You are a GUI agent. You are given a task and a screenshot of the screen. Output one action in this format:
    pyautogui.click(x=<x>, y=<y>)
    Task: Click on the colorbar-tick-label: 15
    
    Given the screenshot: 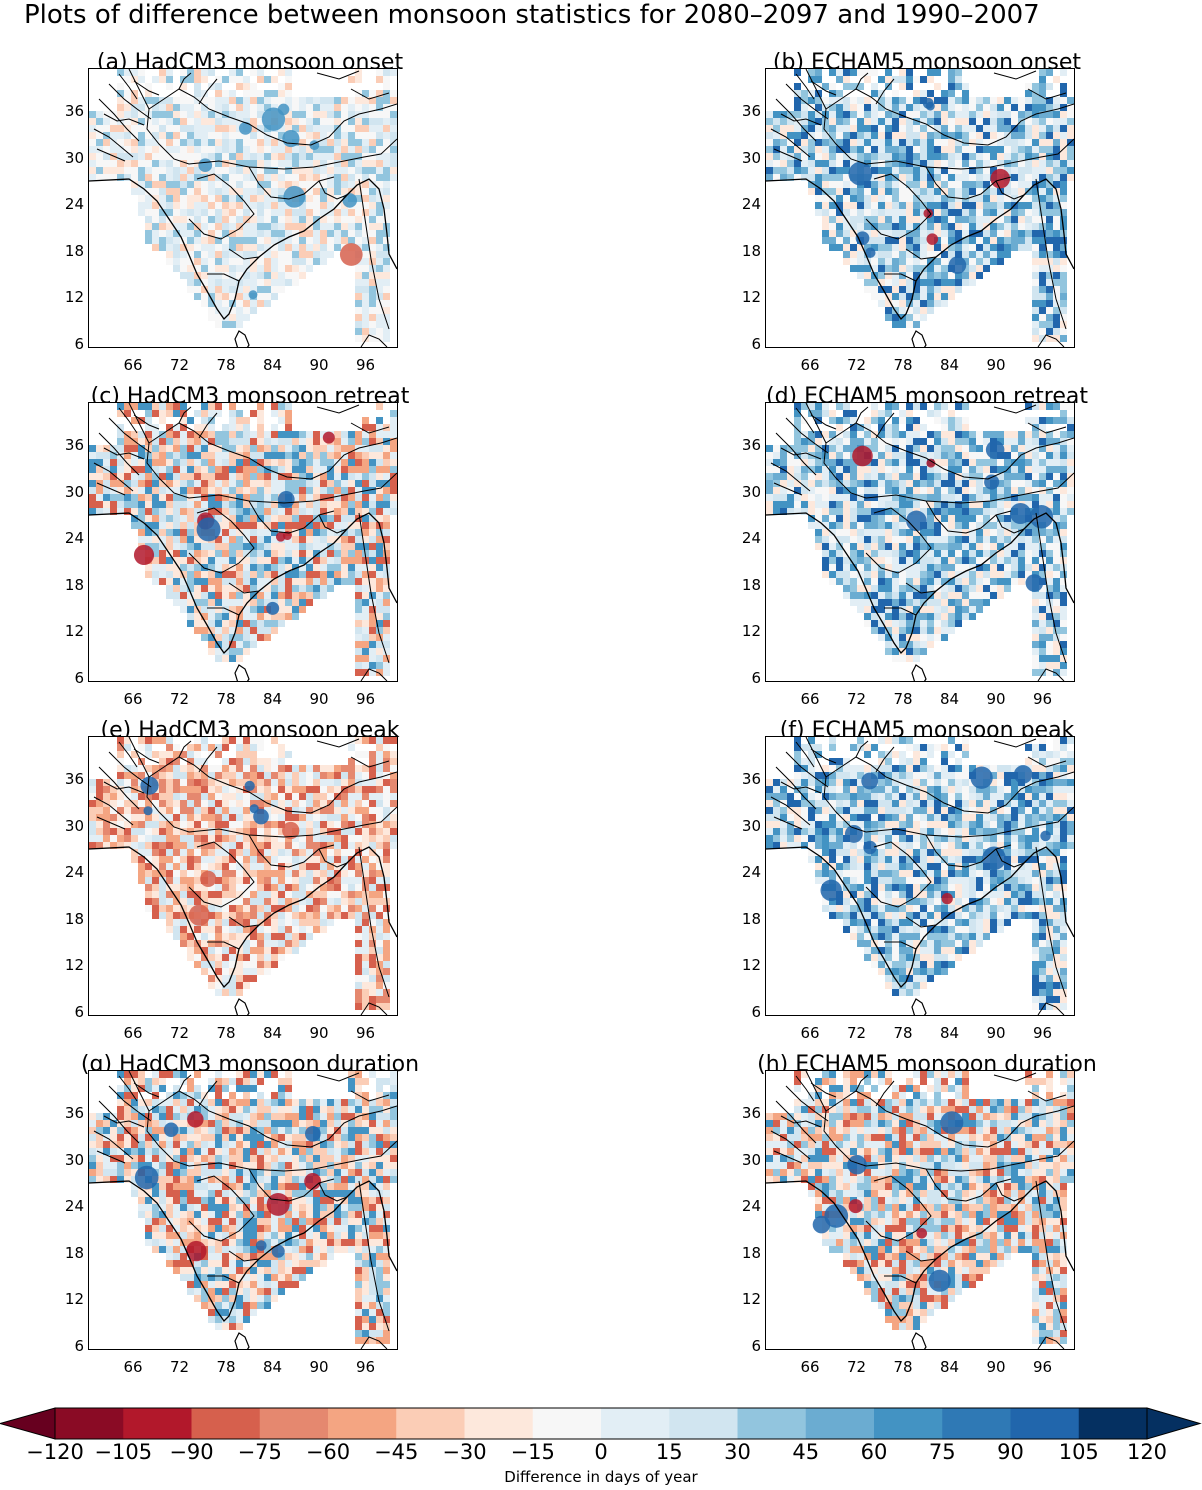 What is the action you would take?
    pyautogui.click(x=669, y=1452)
    